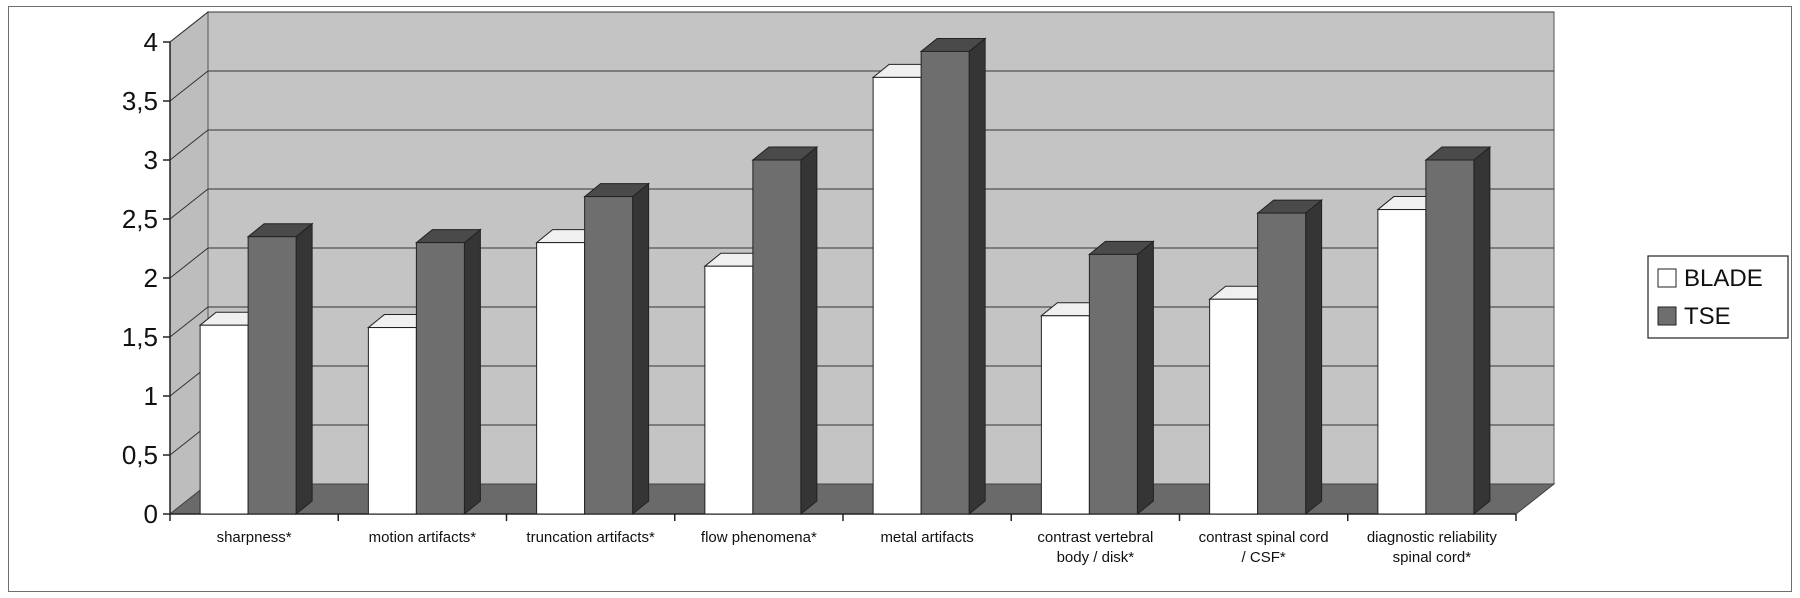 The width and height of the screenshot is (1800, 598). What do you see at coordinates (1264, 547) in the screenshot?
I see `category-label: contrast spinal cord / CSF*` at bounding box center [1264, 547].